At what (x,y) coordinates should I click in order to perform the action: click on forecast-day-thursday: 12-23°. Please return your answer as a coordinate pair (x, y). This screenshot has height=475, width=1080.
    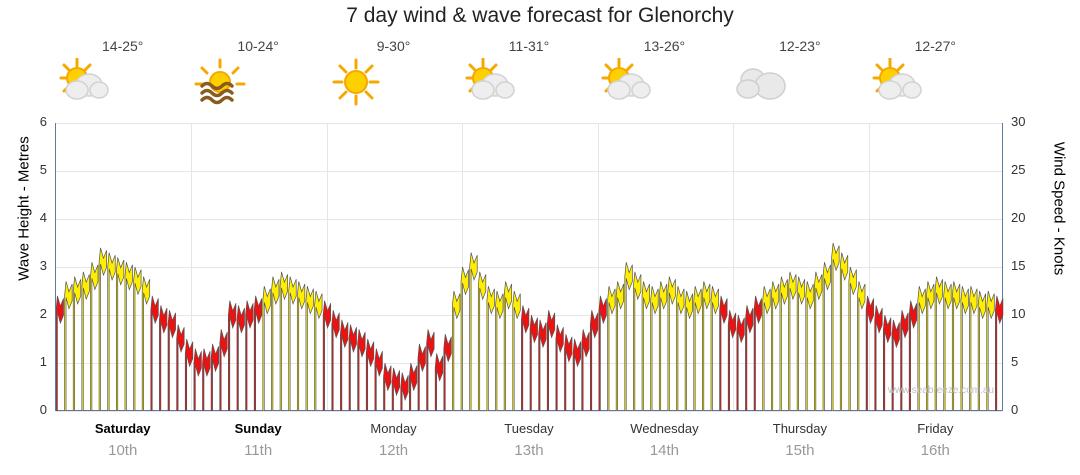
    Looking at the image, I should click on (799, 72).